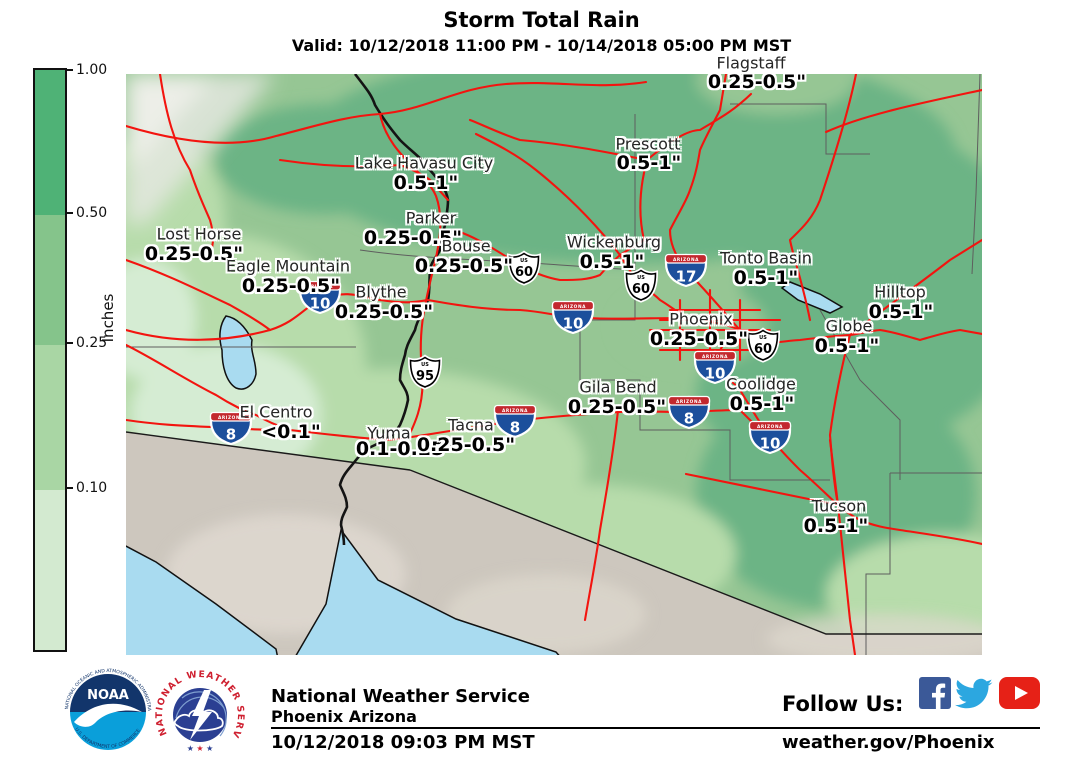  What do you see at coordinates (471, 425) in the screenshot?
I see `city-name: Tacna` at bounding box center [471, 425].